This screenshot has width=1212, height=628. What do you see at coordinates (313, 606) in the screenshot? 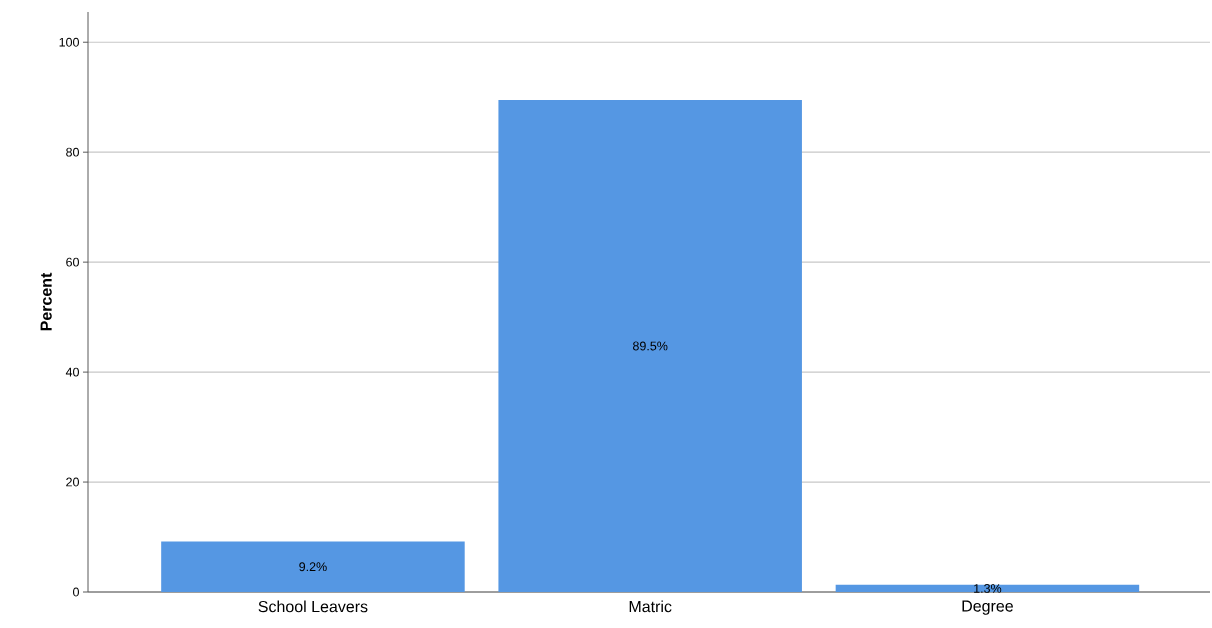
I see `x-tick-label: School Leavers` at bounding box center [313, 606].